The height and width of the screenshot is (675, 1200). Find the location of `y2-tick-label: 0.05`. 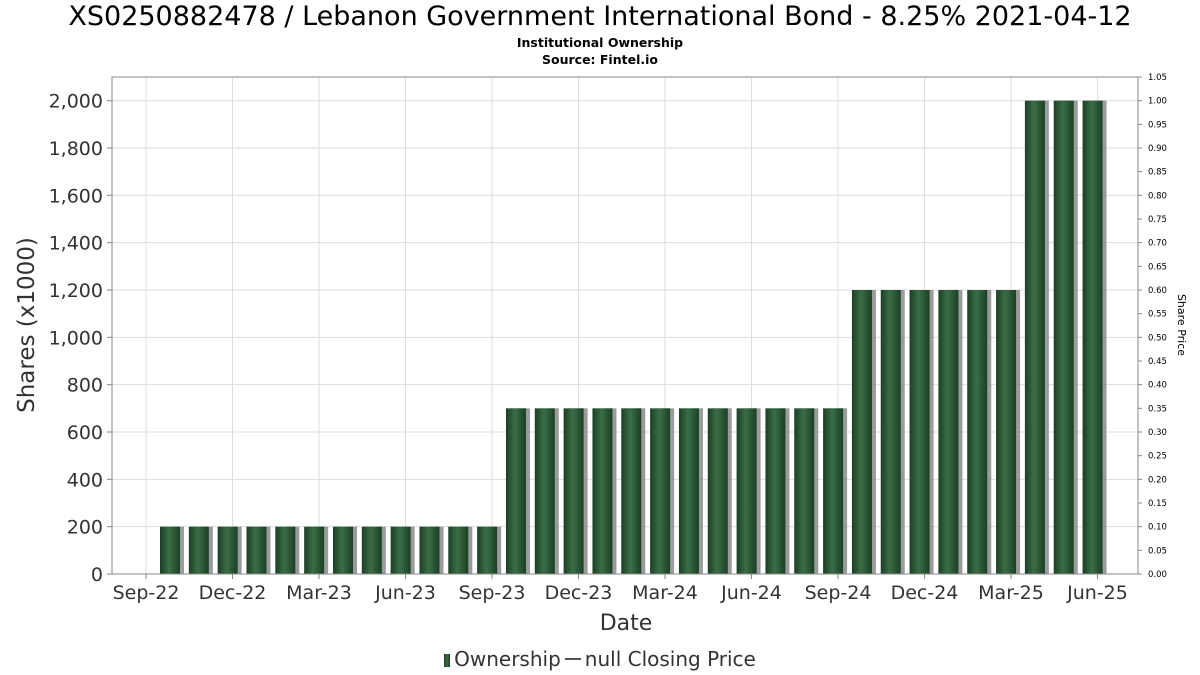

y2-tick-label: 0.05 is located at coordinates (1157, 551).